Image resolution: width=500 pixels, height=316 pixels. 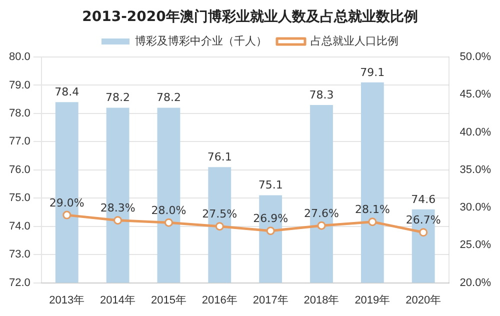 I want to click on data-label: 75.1, so click(x=270, y=185).